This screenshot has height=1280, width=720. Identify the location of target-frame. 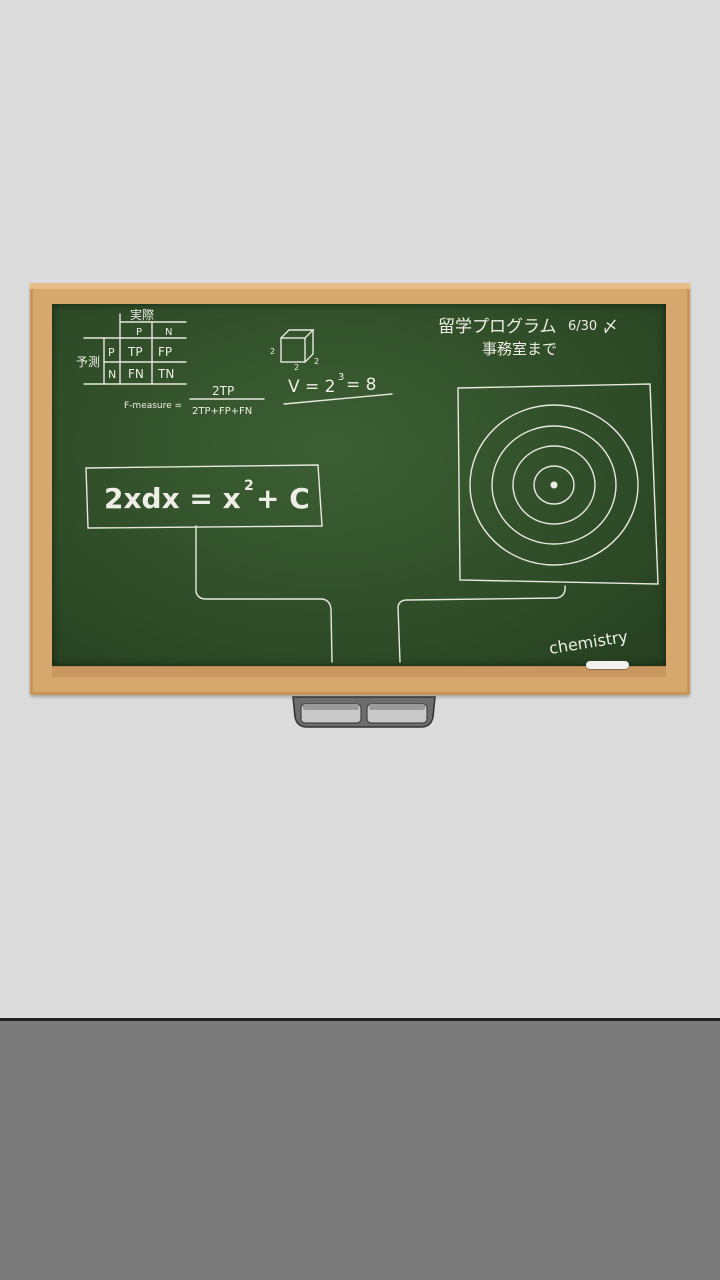
(558, 484).